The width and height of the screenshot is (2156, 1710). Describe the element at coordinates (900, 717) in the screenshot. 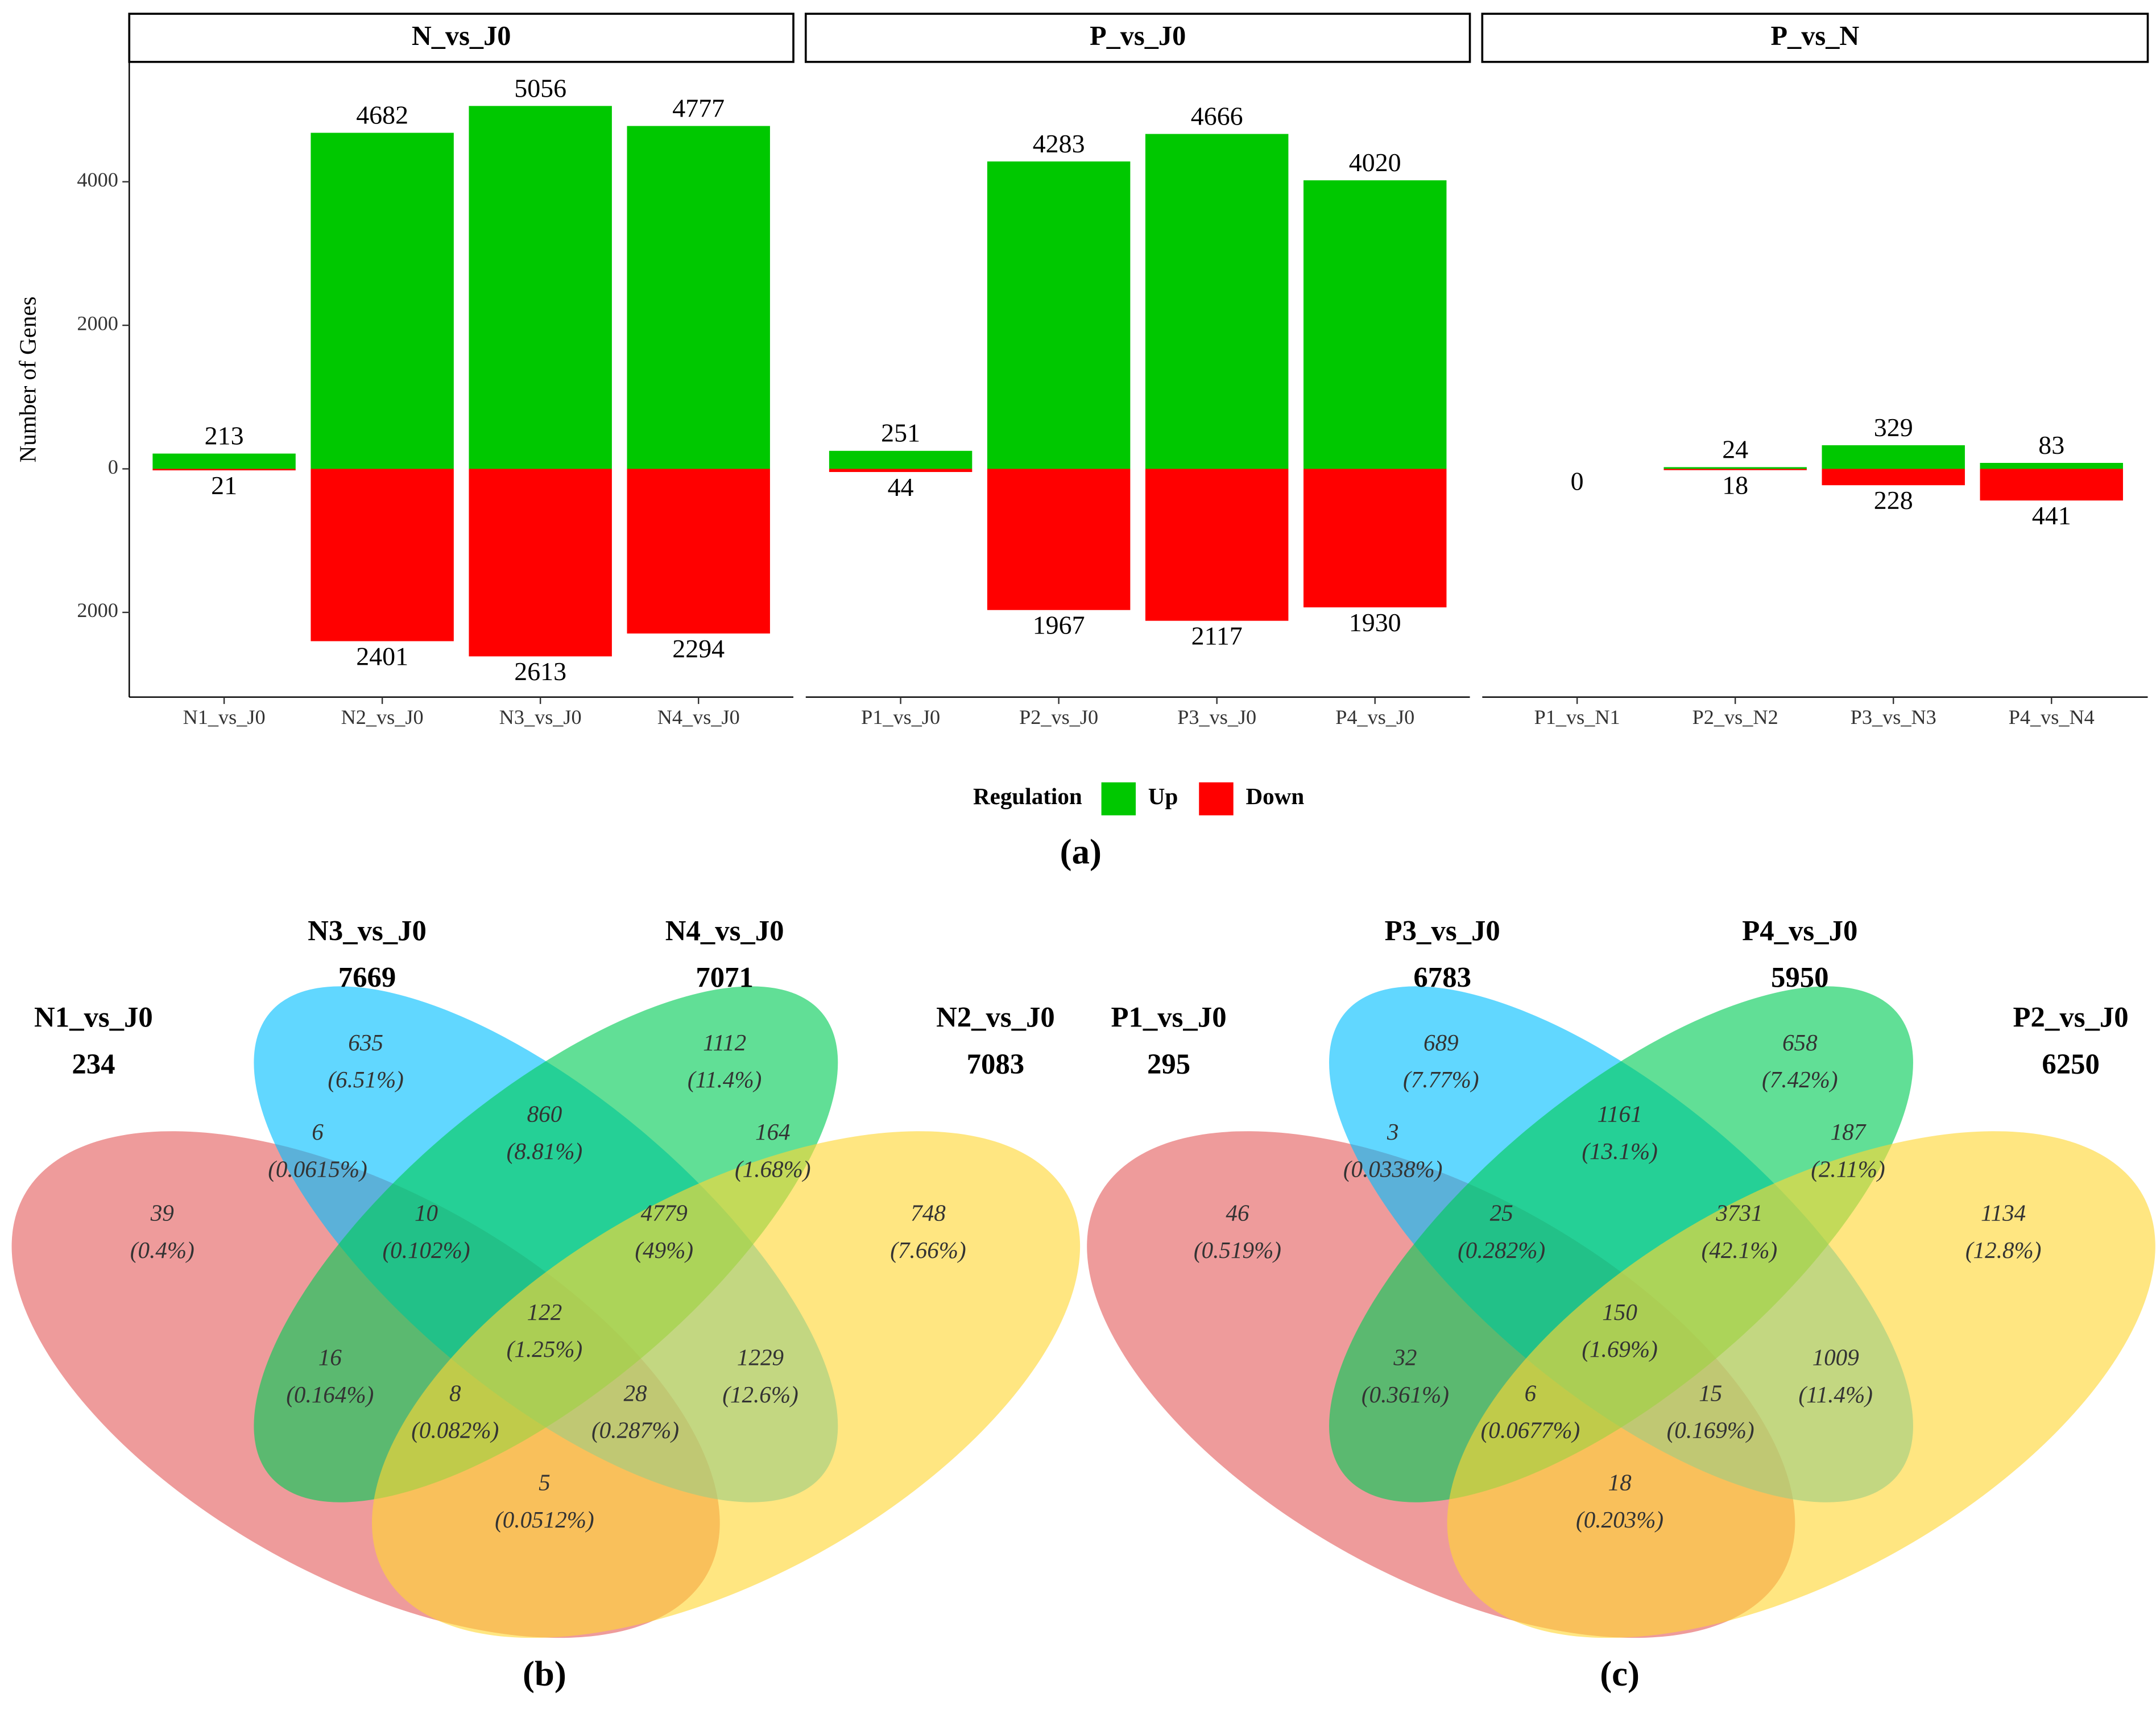

I see `x-tick-label: P1_vs_J0` at that location.